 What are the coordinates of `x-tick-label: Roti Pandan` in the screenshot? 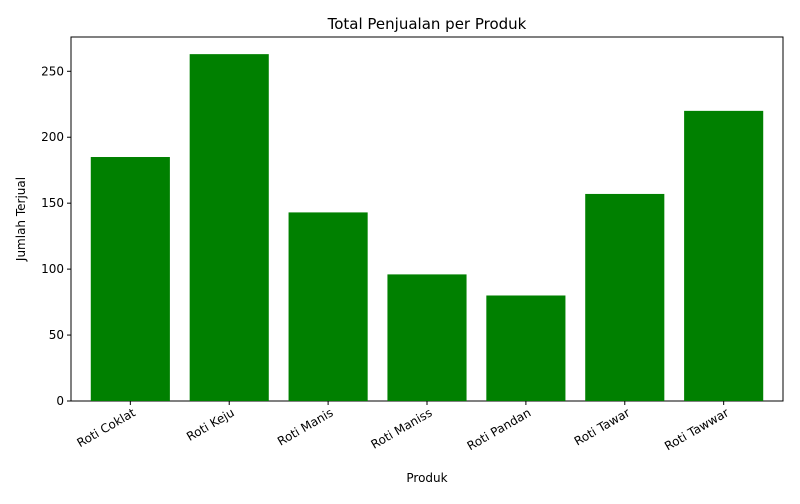 It's located at (499, 429).